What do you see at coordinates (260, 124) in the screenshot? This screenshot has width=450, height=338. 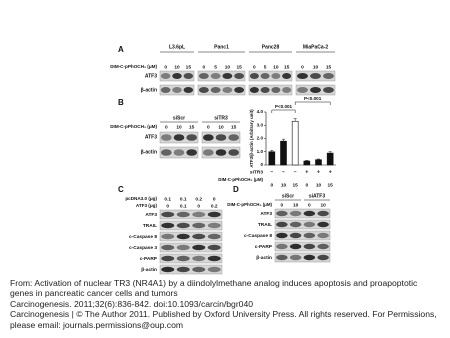 I see `y-tick-label: 3.0` at bounding box center [260, 124].